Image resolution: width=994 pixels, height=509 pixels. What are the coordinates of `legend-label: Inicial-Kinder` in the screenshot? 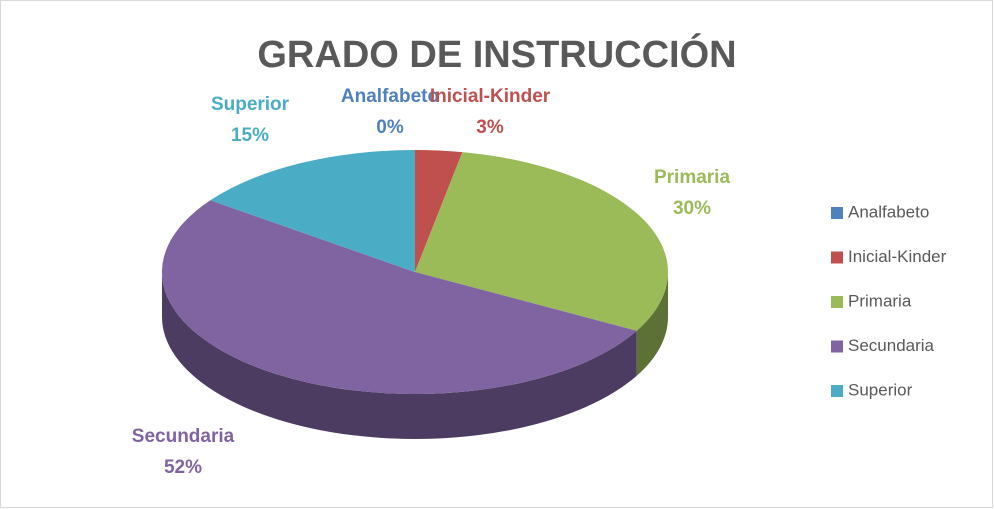 It's located at (897, 256).